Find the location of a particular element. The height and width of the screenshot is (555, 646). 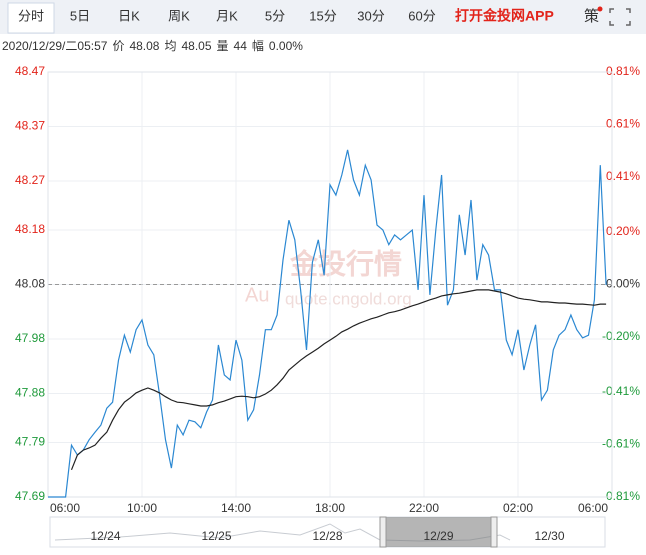

info-vol: 44 is located at coordinates (241, 46).